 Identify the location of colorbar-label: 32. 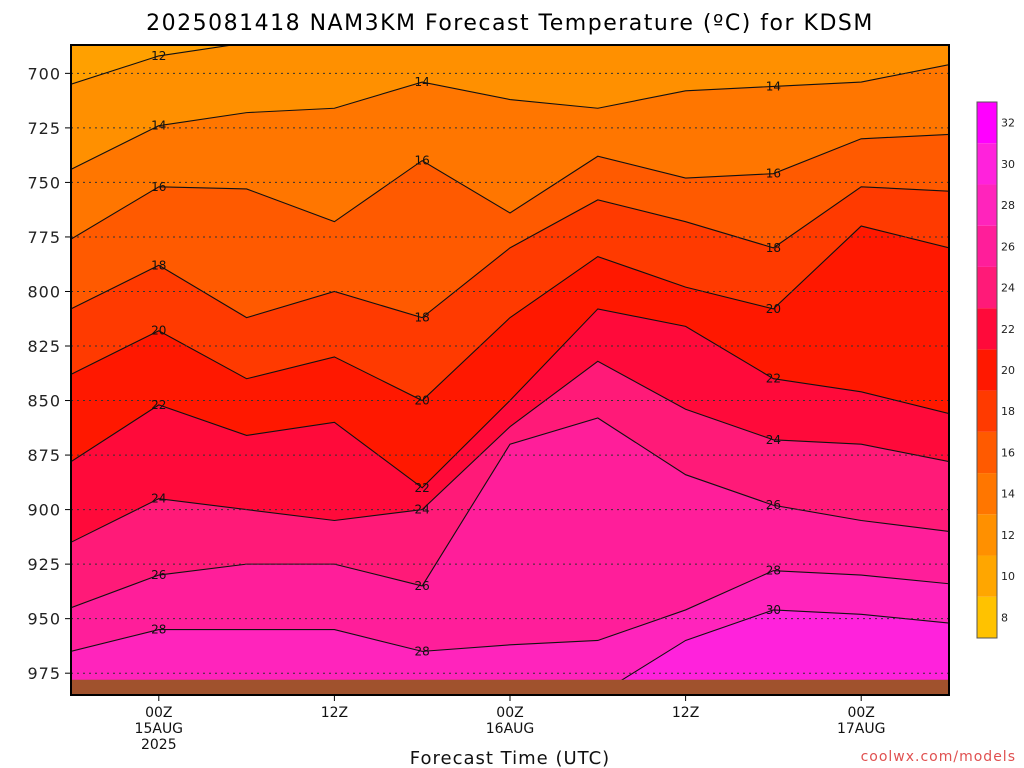
(1008, 123).